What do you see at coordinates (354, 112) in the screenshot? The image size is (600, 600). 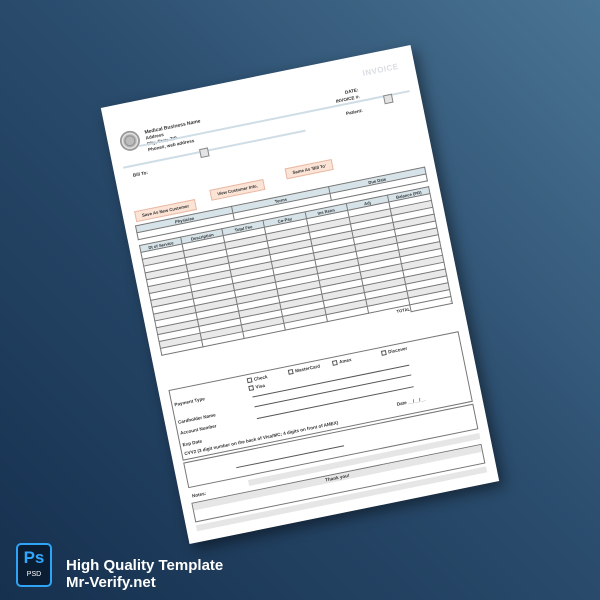 I see `patient-label: Patient:` at bounding box center [354, 112].